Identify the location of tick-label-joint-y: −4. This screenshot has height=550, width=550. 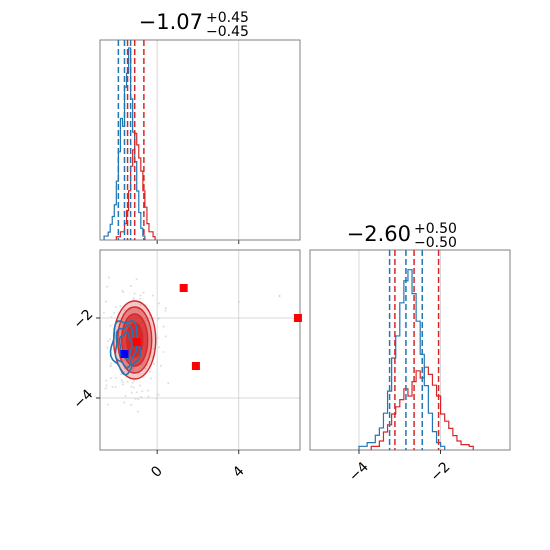
(83, 399).